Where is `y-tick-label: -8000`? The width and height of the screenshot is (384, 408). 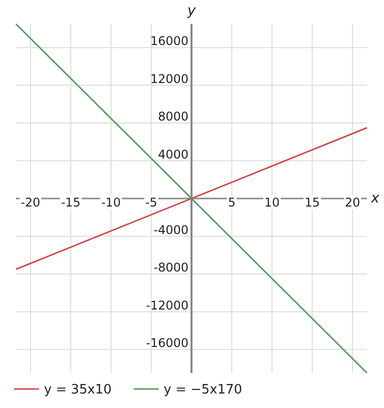
y-tick-label: -8000 is located at coordinates (171, 267).